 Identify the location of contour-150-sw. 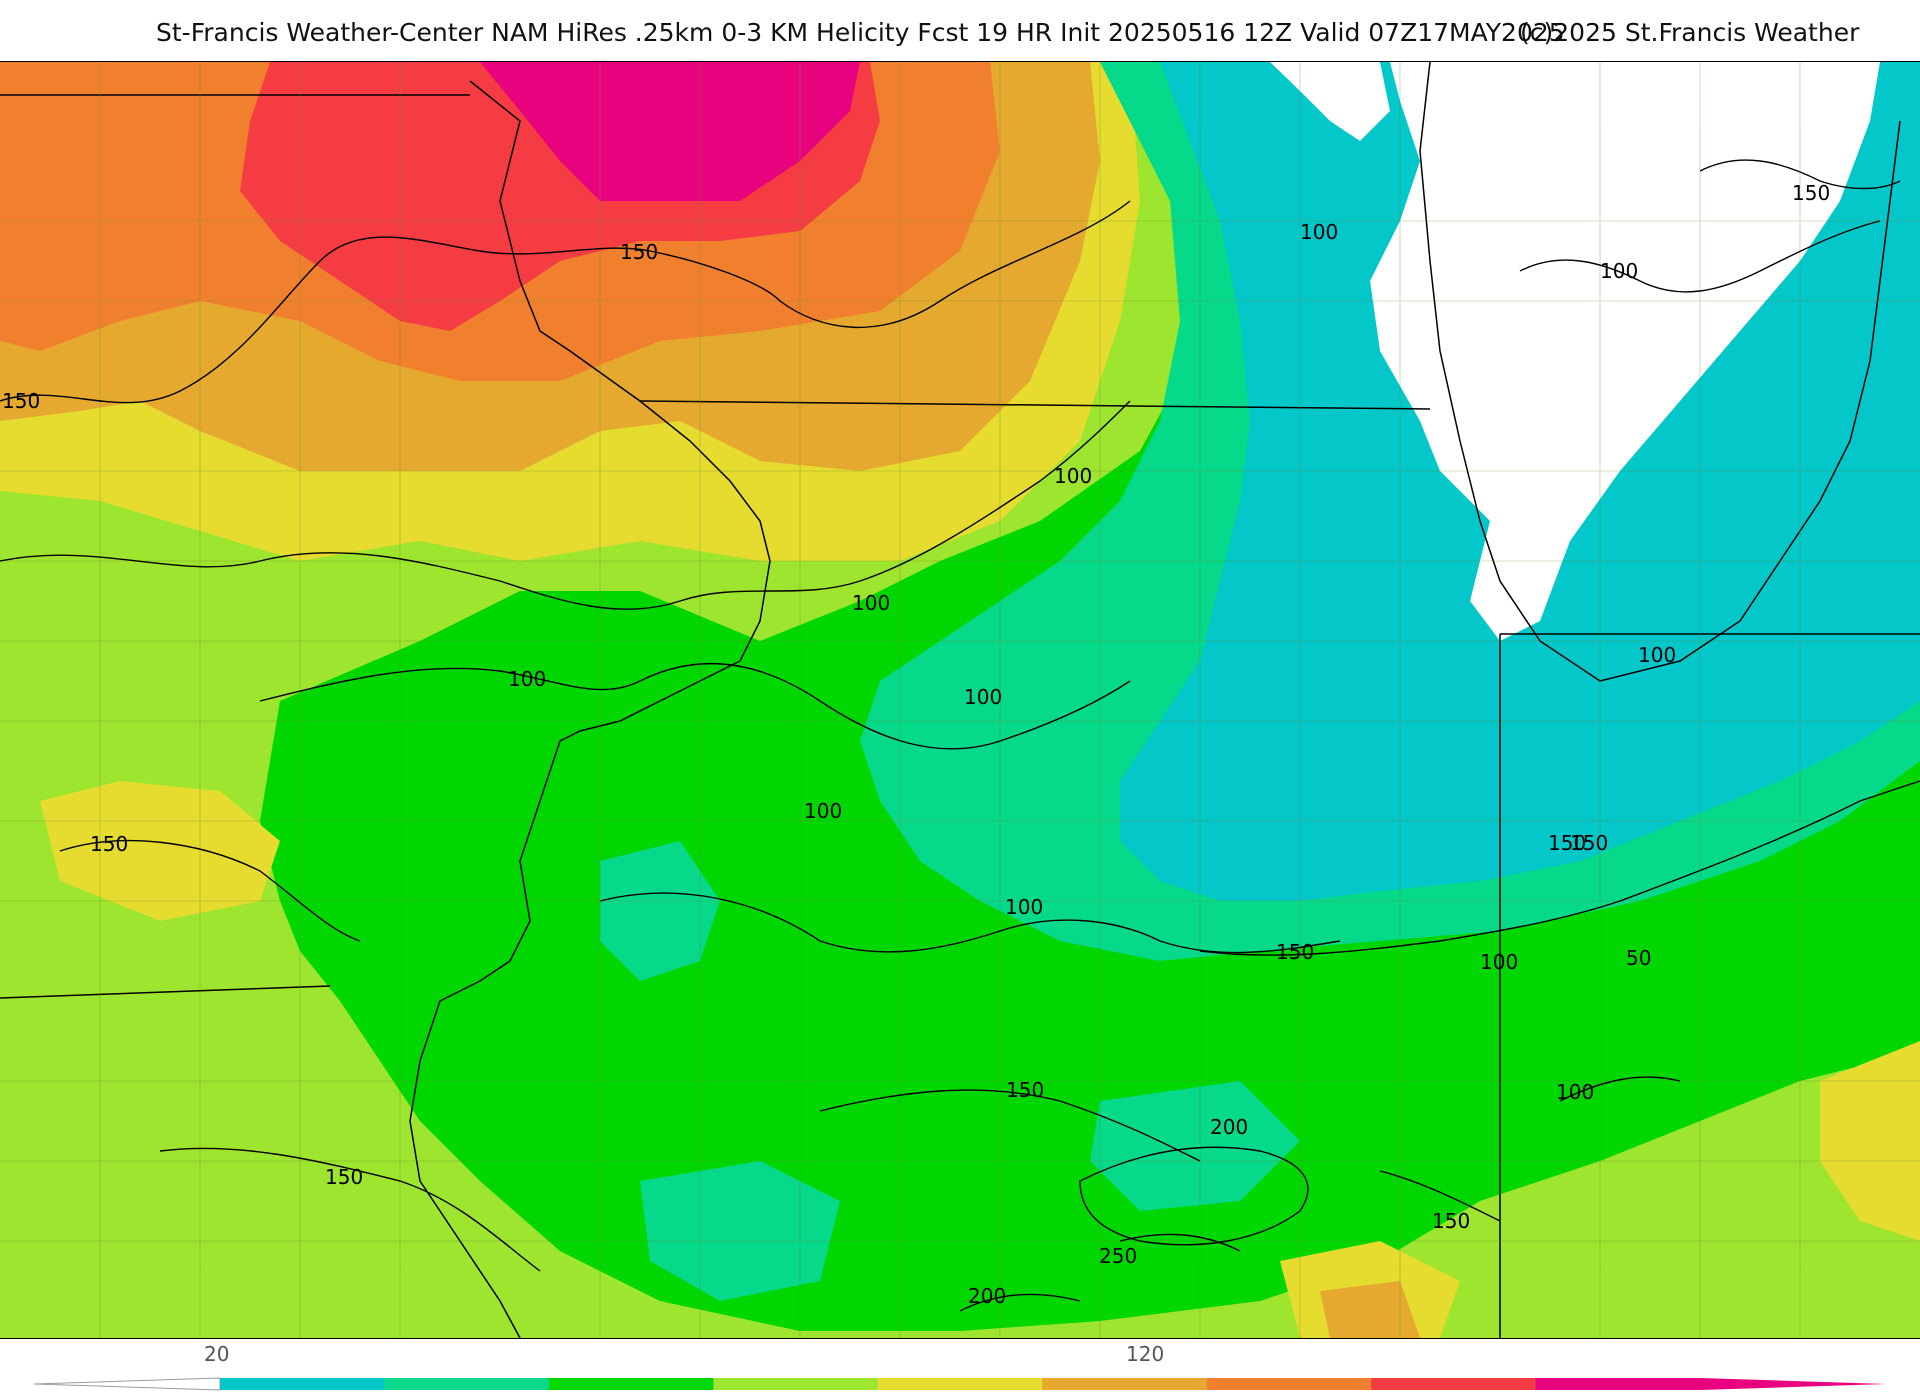
(210, 890).